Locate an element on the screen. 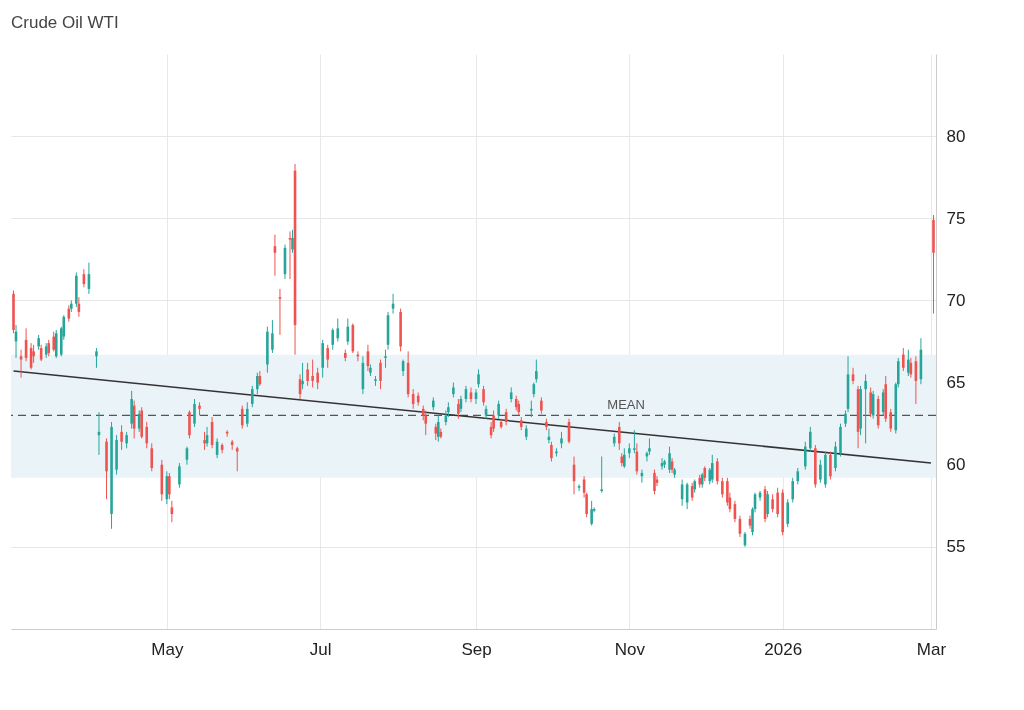 This screenshot has width=1024, height=710. x-tick-label: Mar is located at coordinates (931, 649).